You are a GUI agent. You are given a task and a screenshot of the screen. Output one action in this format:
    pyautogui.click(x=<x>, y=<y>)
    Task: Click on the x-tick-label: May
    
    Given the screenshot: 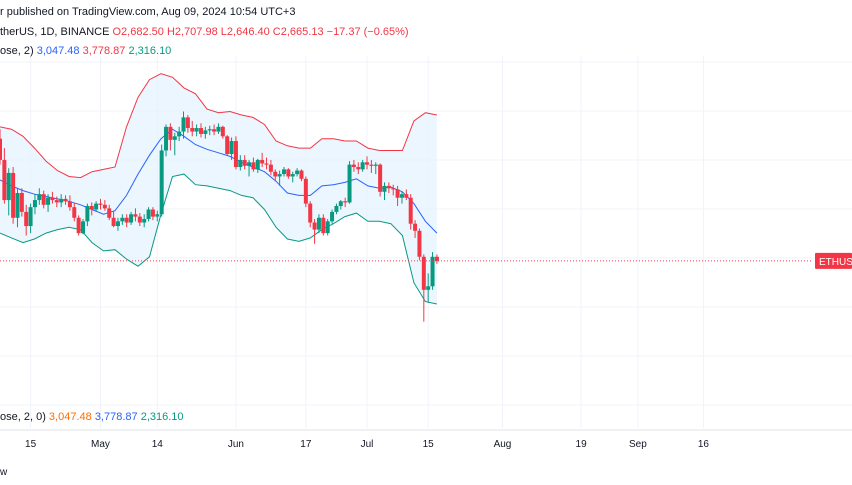 What is the action you would take?
    pyautogui.click(x=100, y=444)
    